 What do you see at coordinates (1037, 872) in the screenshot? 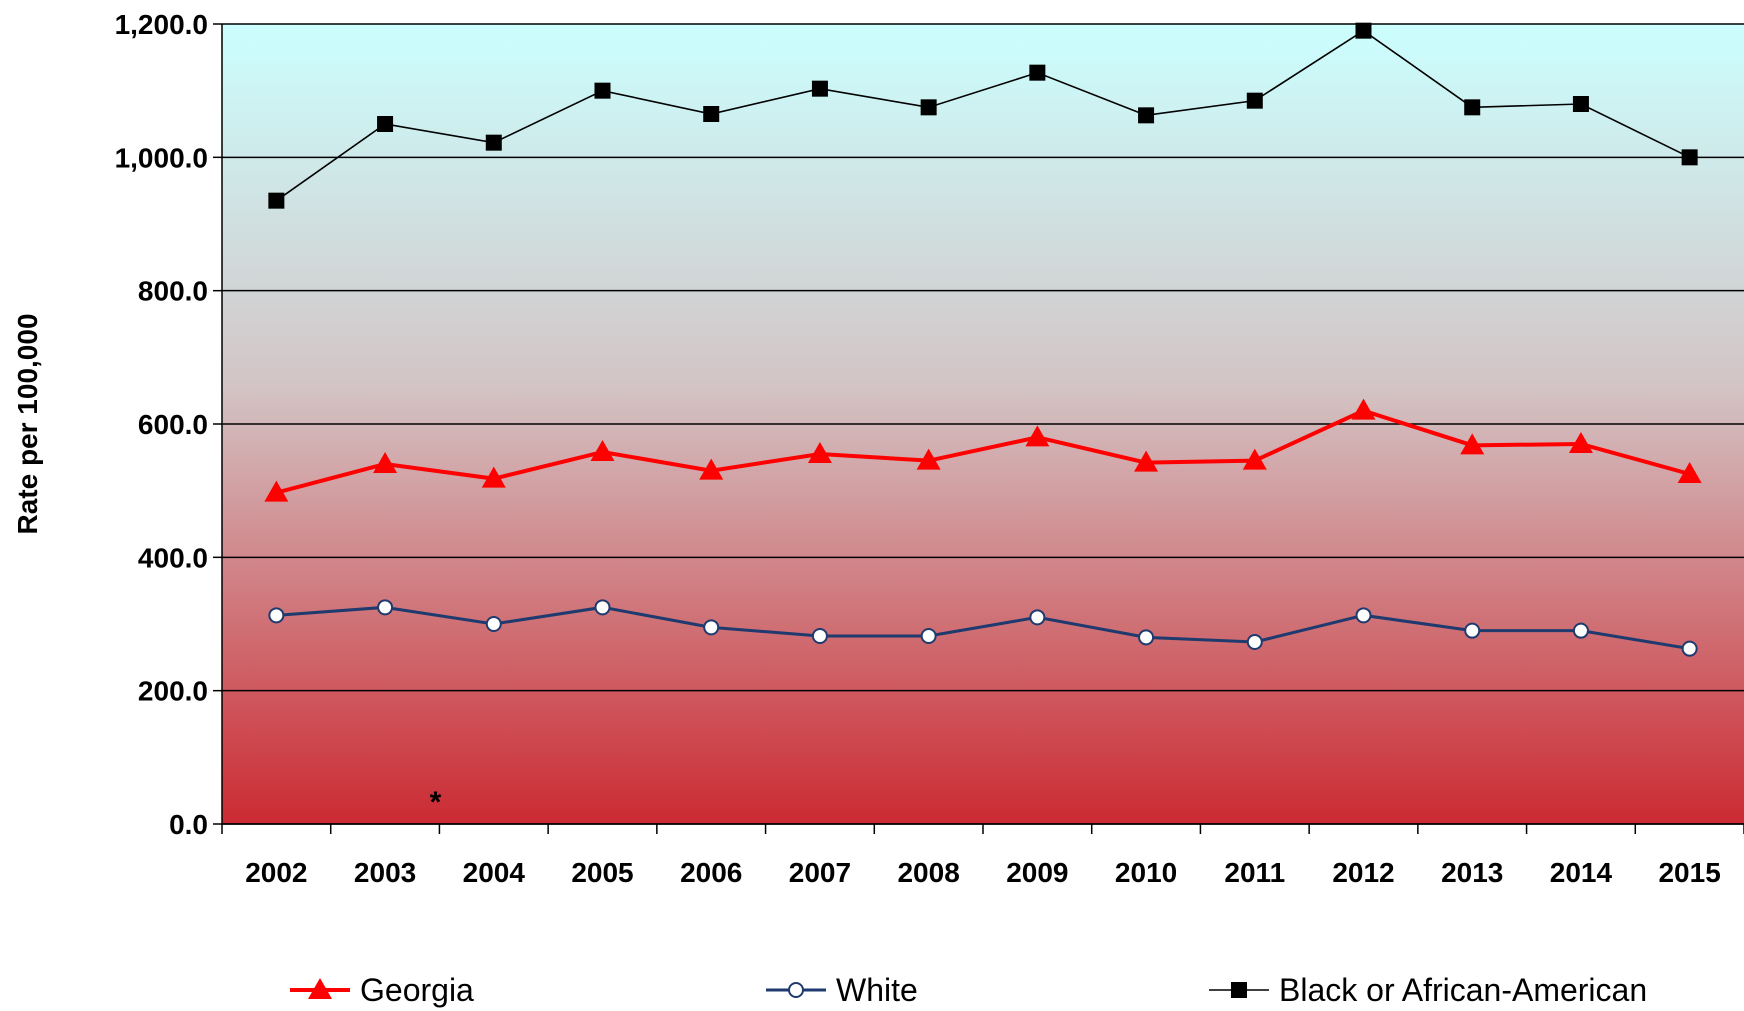
I see `x-tick-label: 2009` at bounding box center [1037, 872].